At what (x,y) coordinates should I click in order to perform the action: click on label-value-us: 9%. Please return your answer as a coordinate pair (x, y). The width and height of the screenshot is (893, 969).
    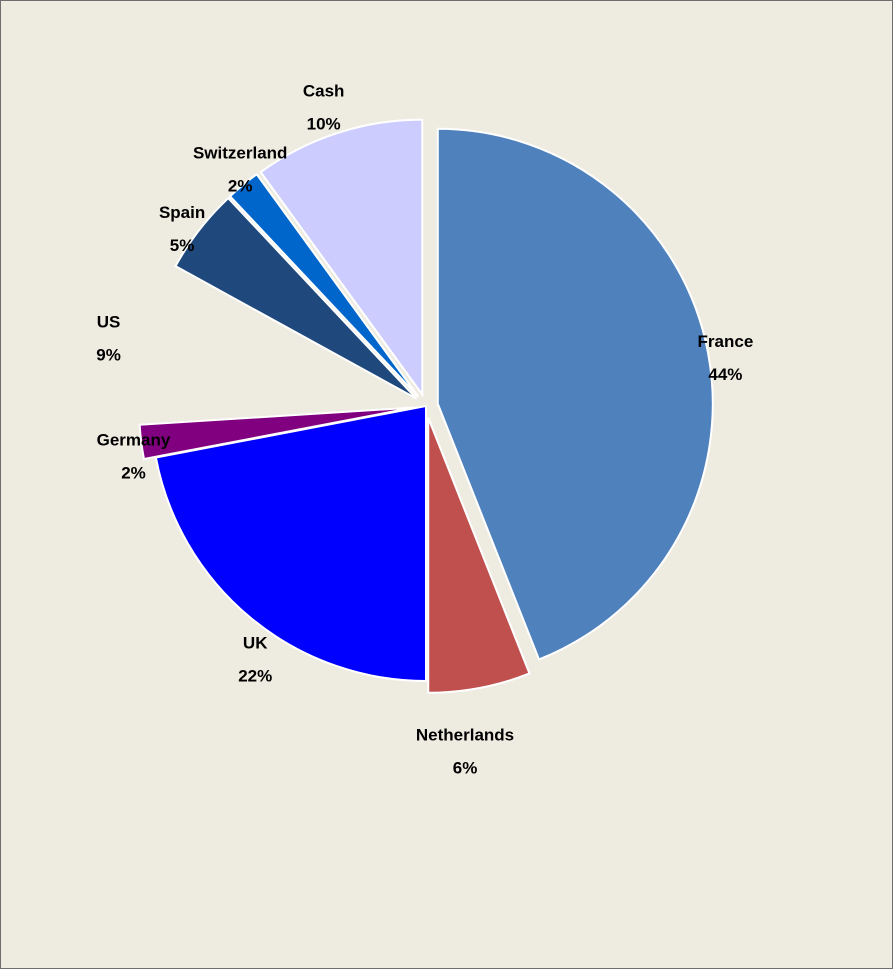
    Looking at the image, I should click on (108, 354).